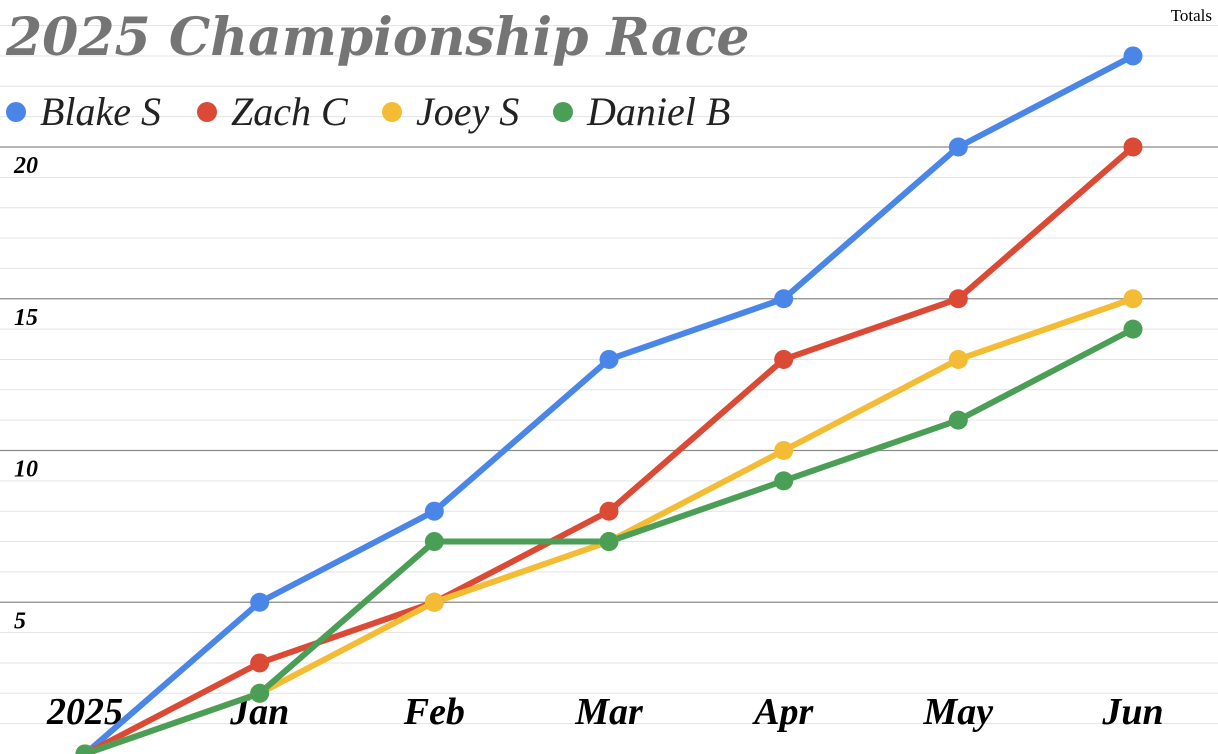 This screenshot has height=754, width=1218. What do you see at coordinates (783, 712) in the screenshot?
I see `x-tick-label: Apr` at bounding box center [783, 712].